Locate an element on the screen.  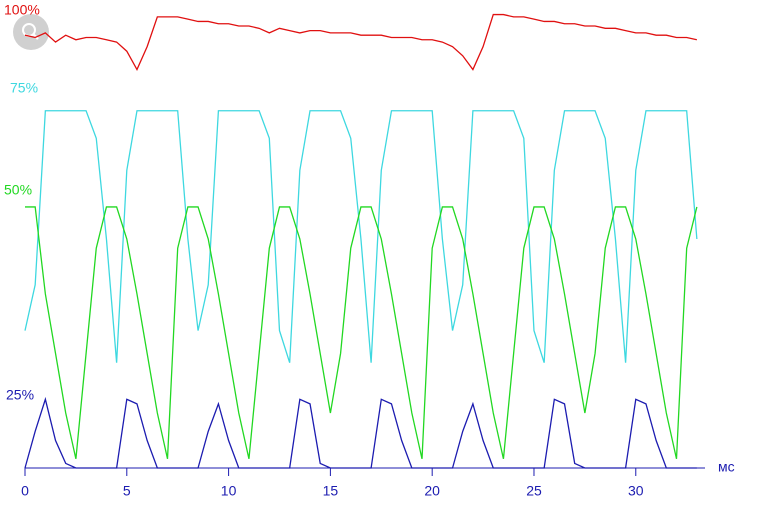
x-tick-label: 25 is located at coordinates (534, 491).